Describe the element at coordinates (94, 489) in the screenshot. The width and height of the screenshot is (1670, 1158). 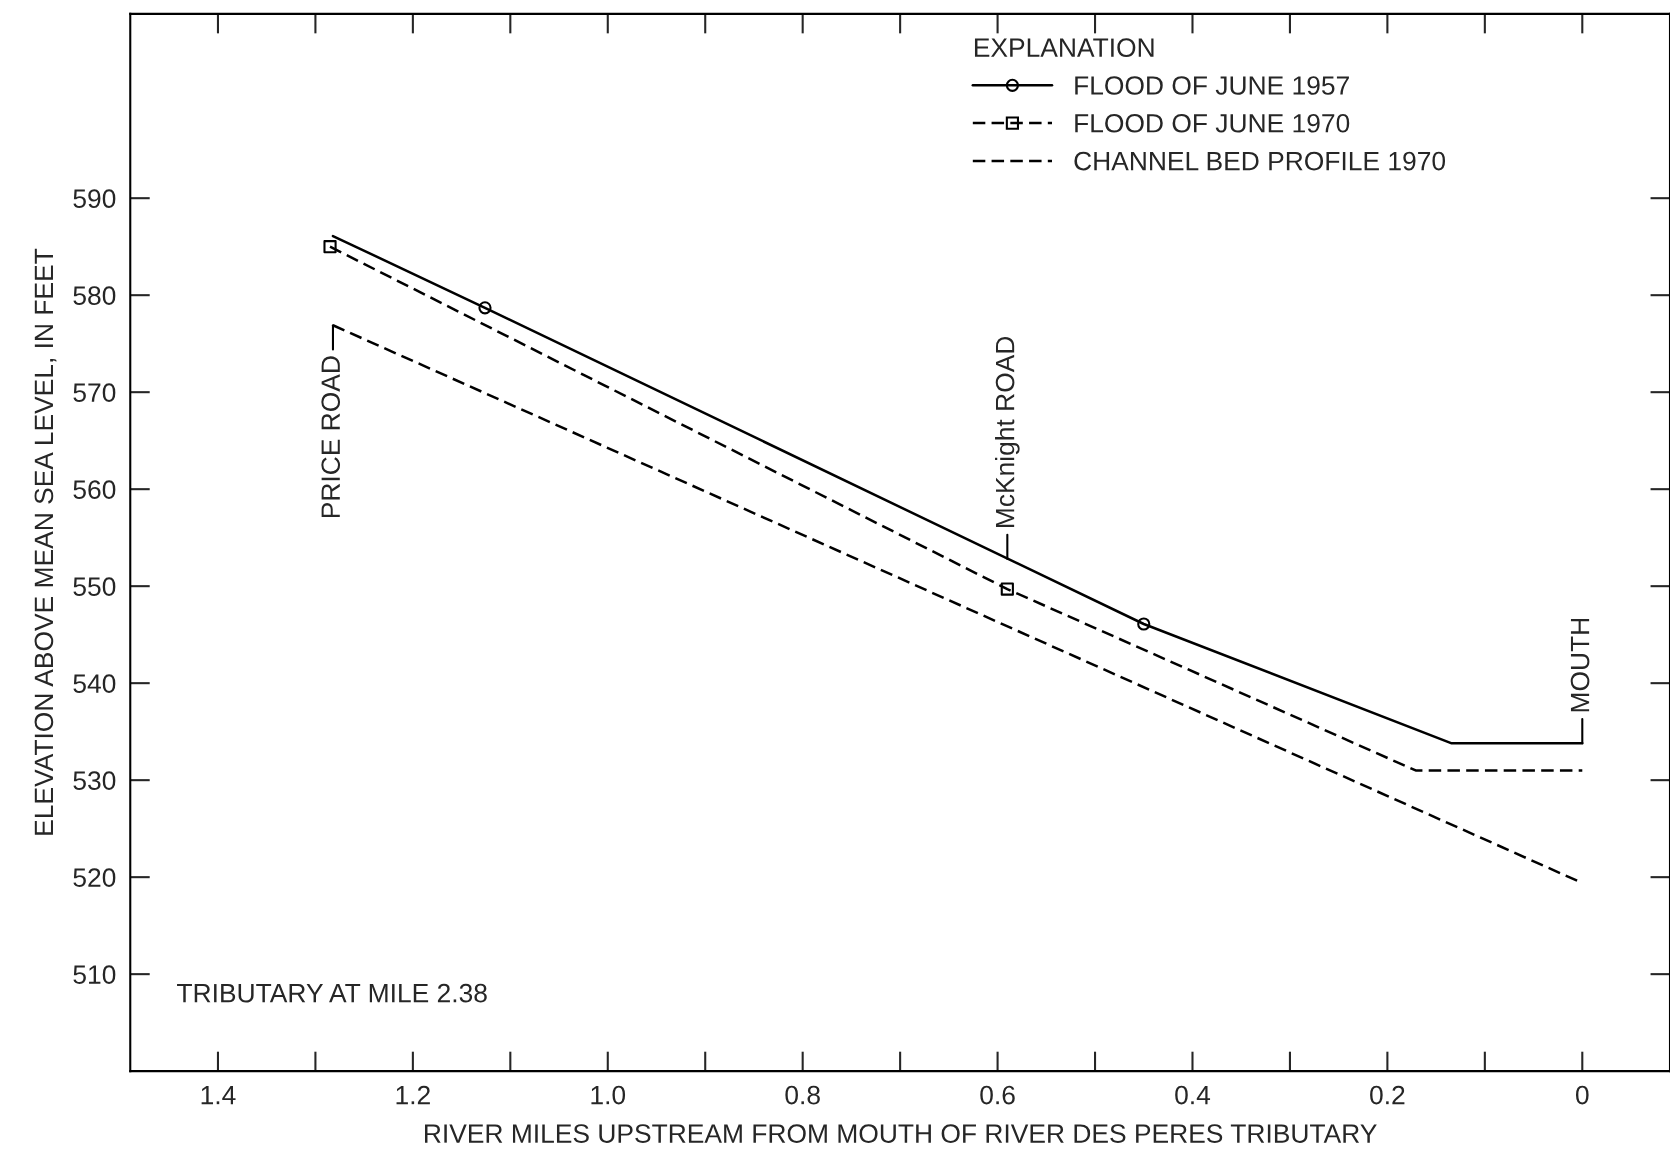
I see `y-tick-label: 560` at that location.